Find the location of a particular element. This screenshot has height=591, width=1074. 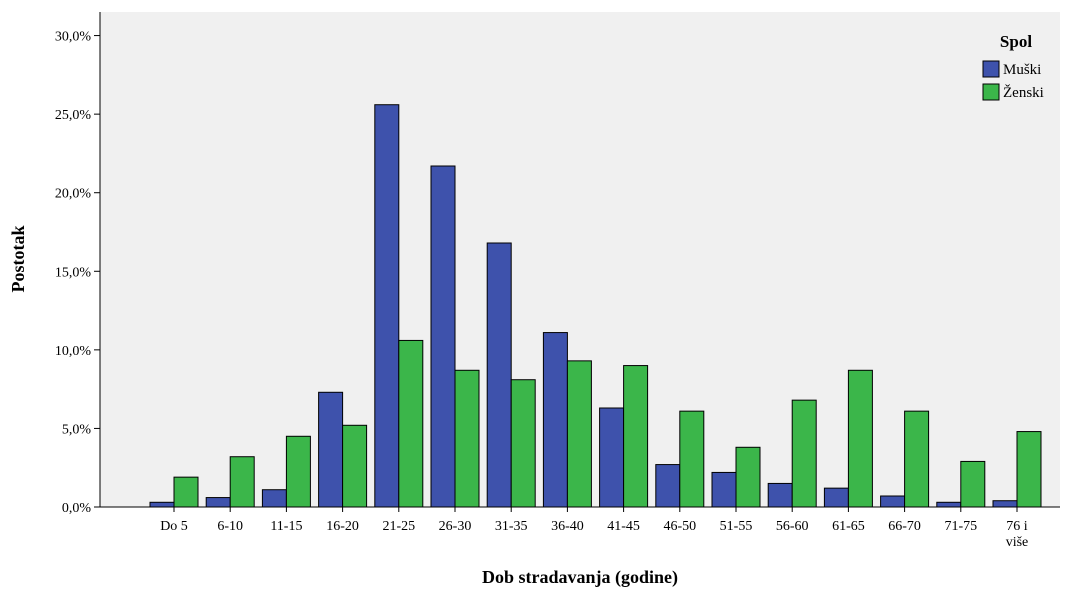

legend-title: Spol is located at coordinates (1016, 41).